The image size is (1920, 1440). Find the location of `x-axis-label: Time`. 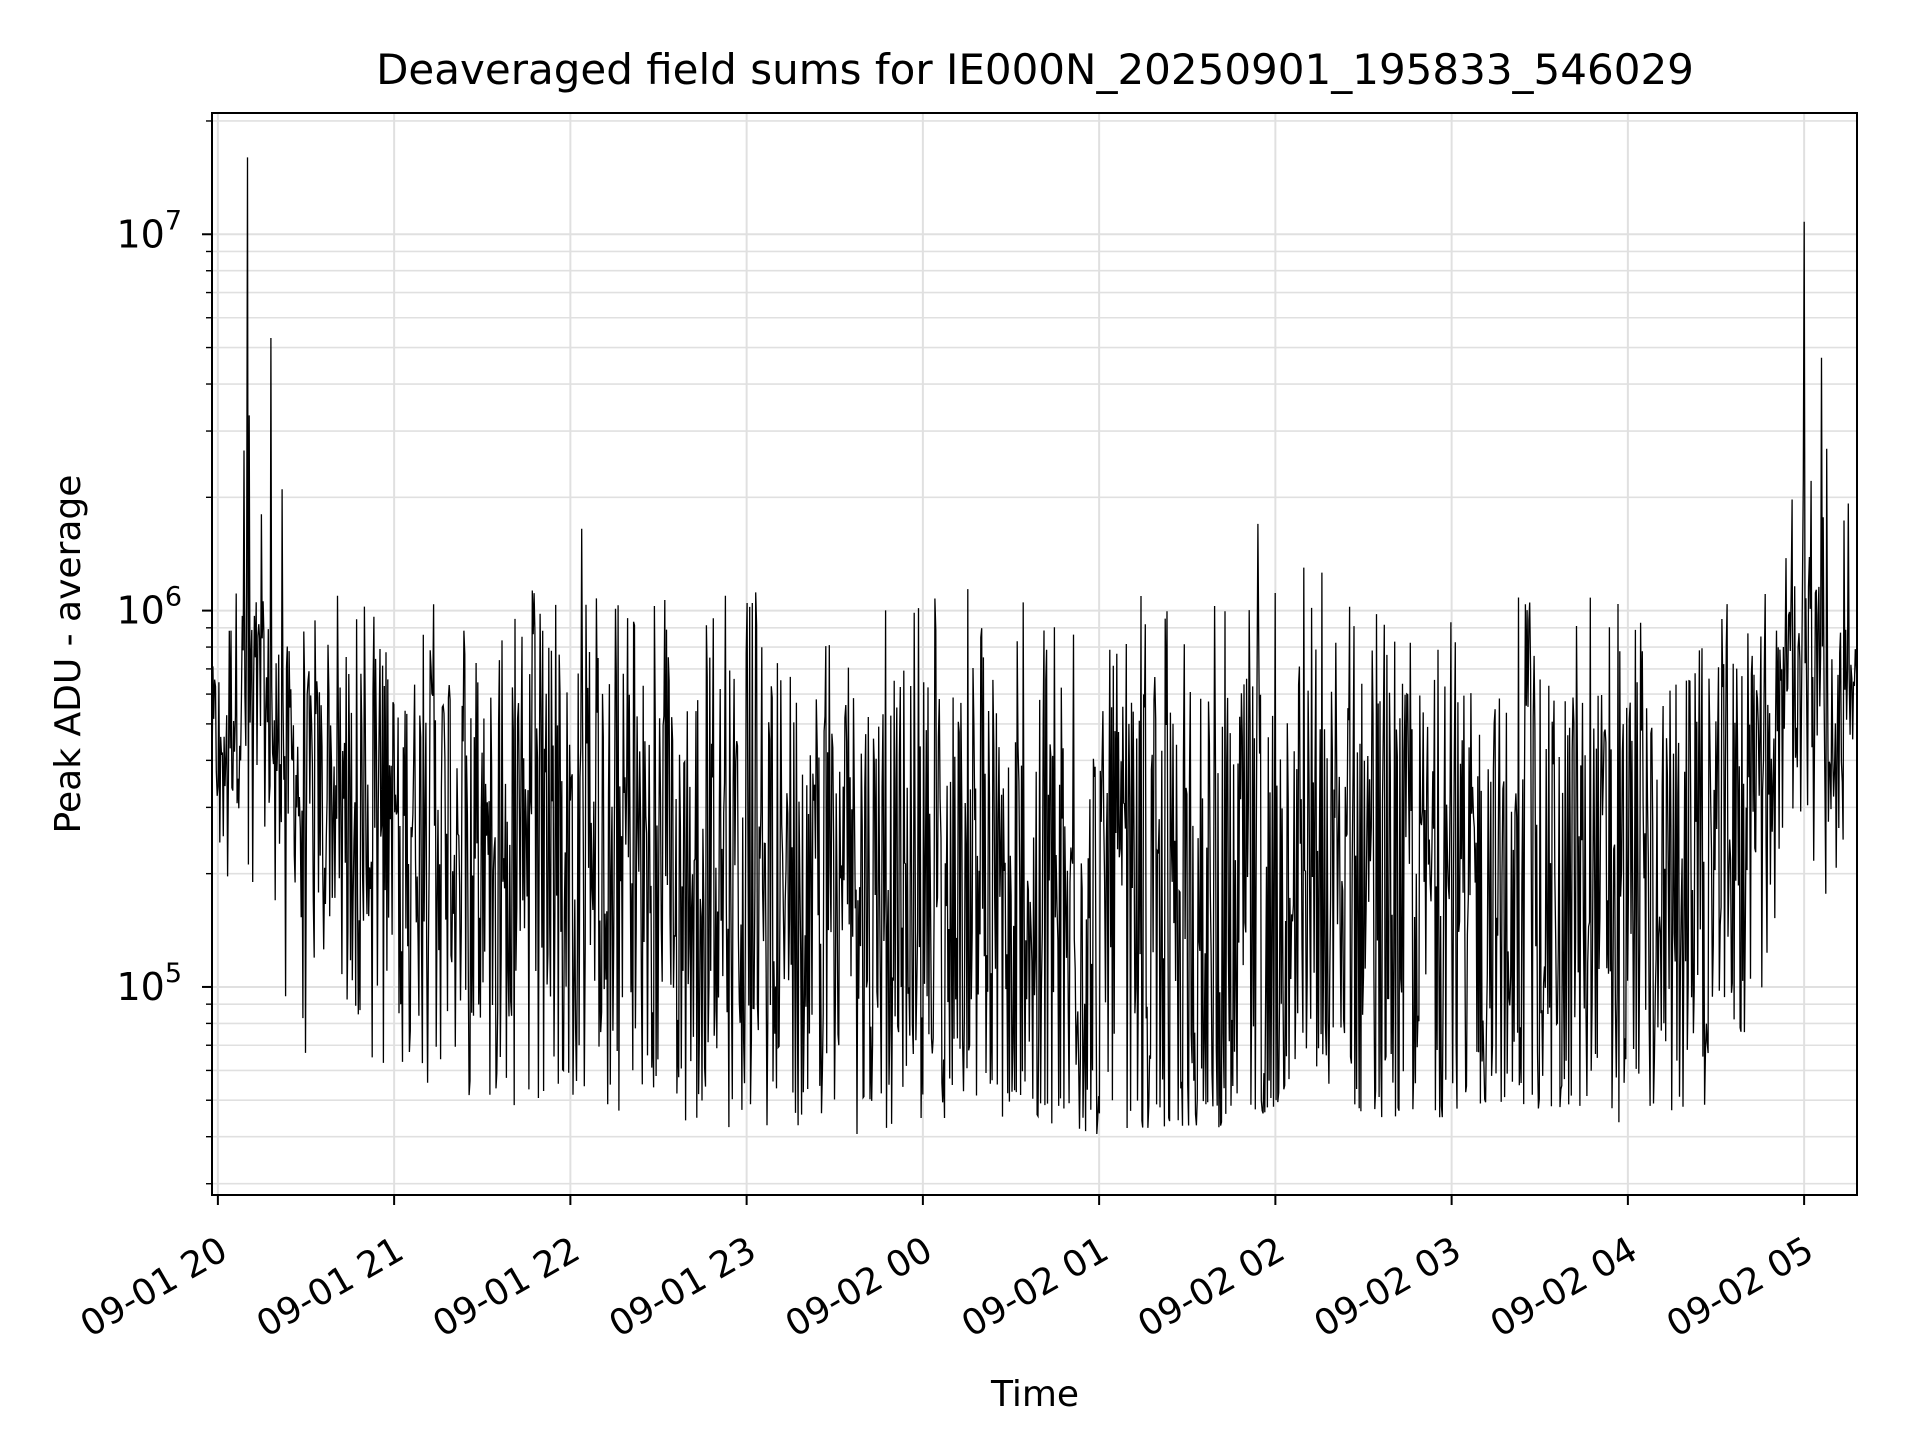

x-axis-label: Time is located at coordinates (1034, 1394).